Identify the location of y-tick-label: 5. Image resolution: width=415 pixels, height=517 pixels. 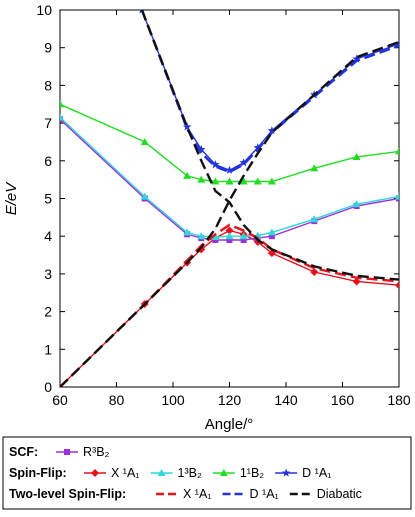
(48, 199).